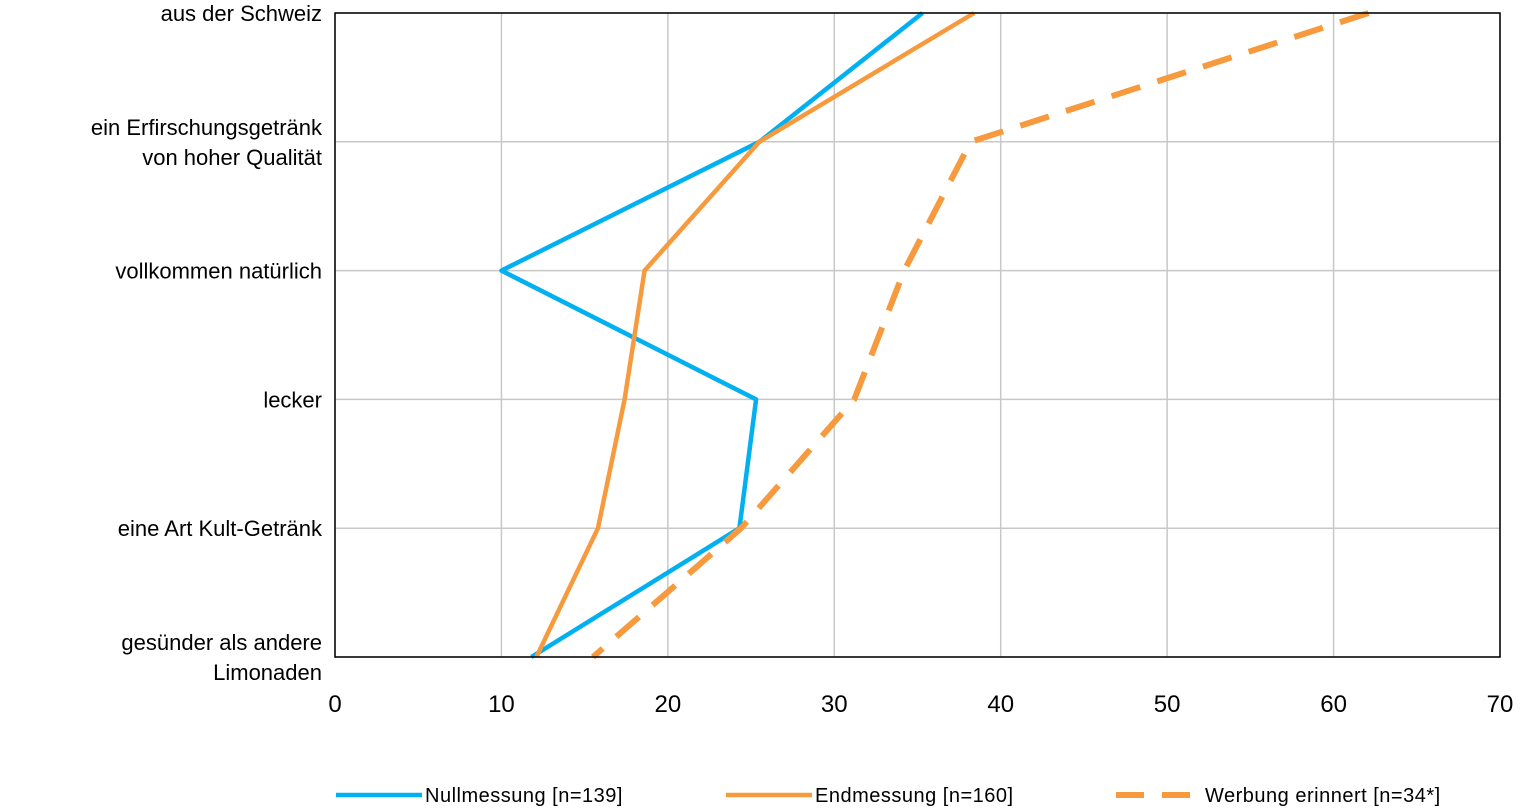  What do you see at coordinates (232, 157) in the screenshot?
I see `category-label: von hoher Qualität` at bounding box center [232, 157].